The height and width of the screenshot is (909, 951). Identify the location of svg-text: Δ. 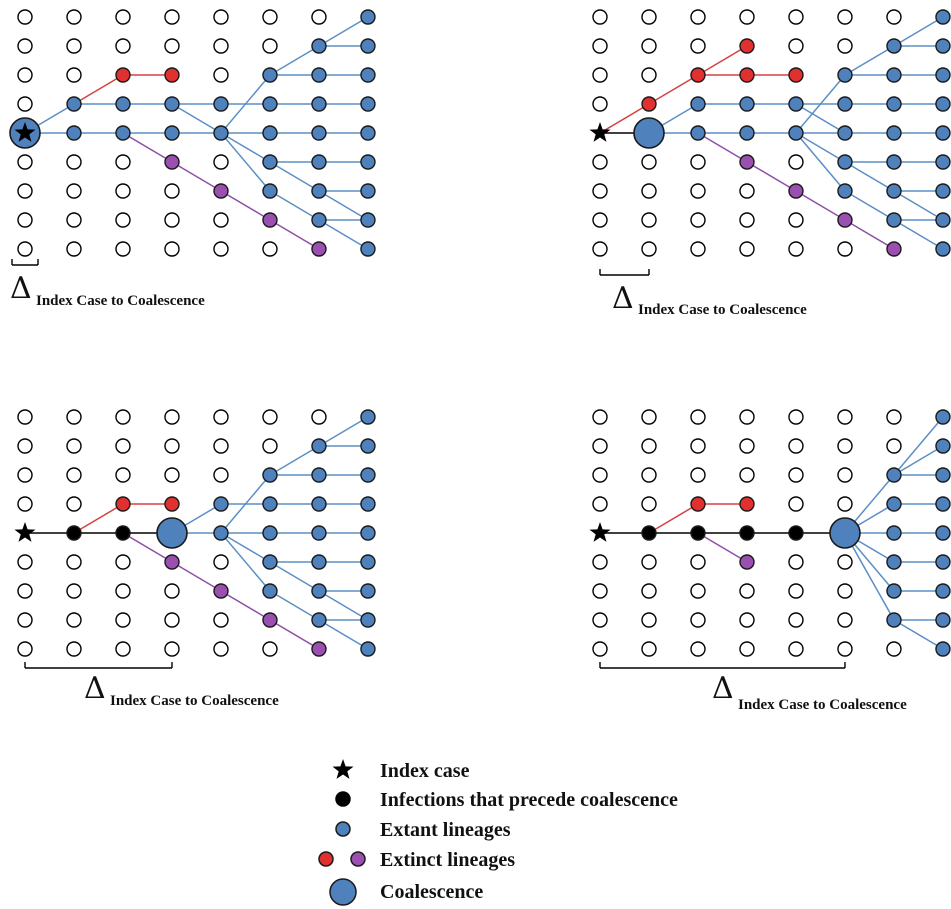
(623, 298).